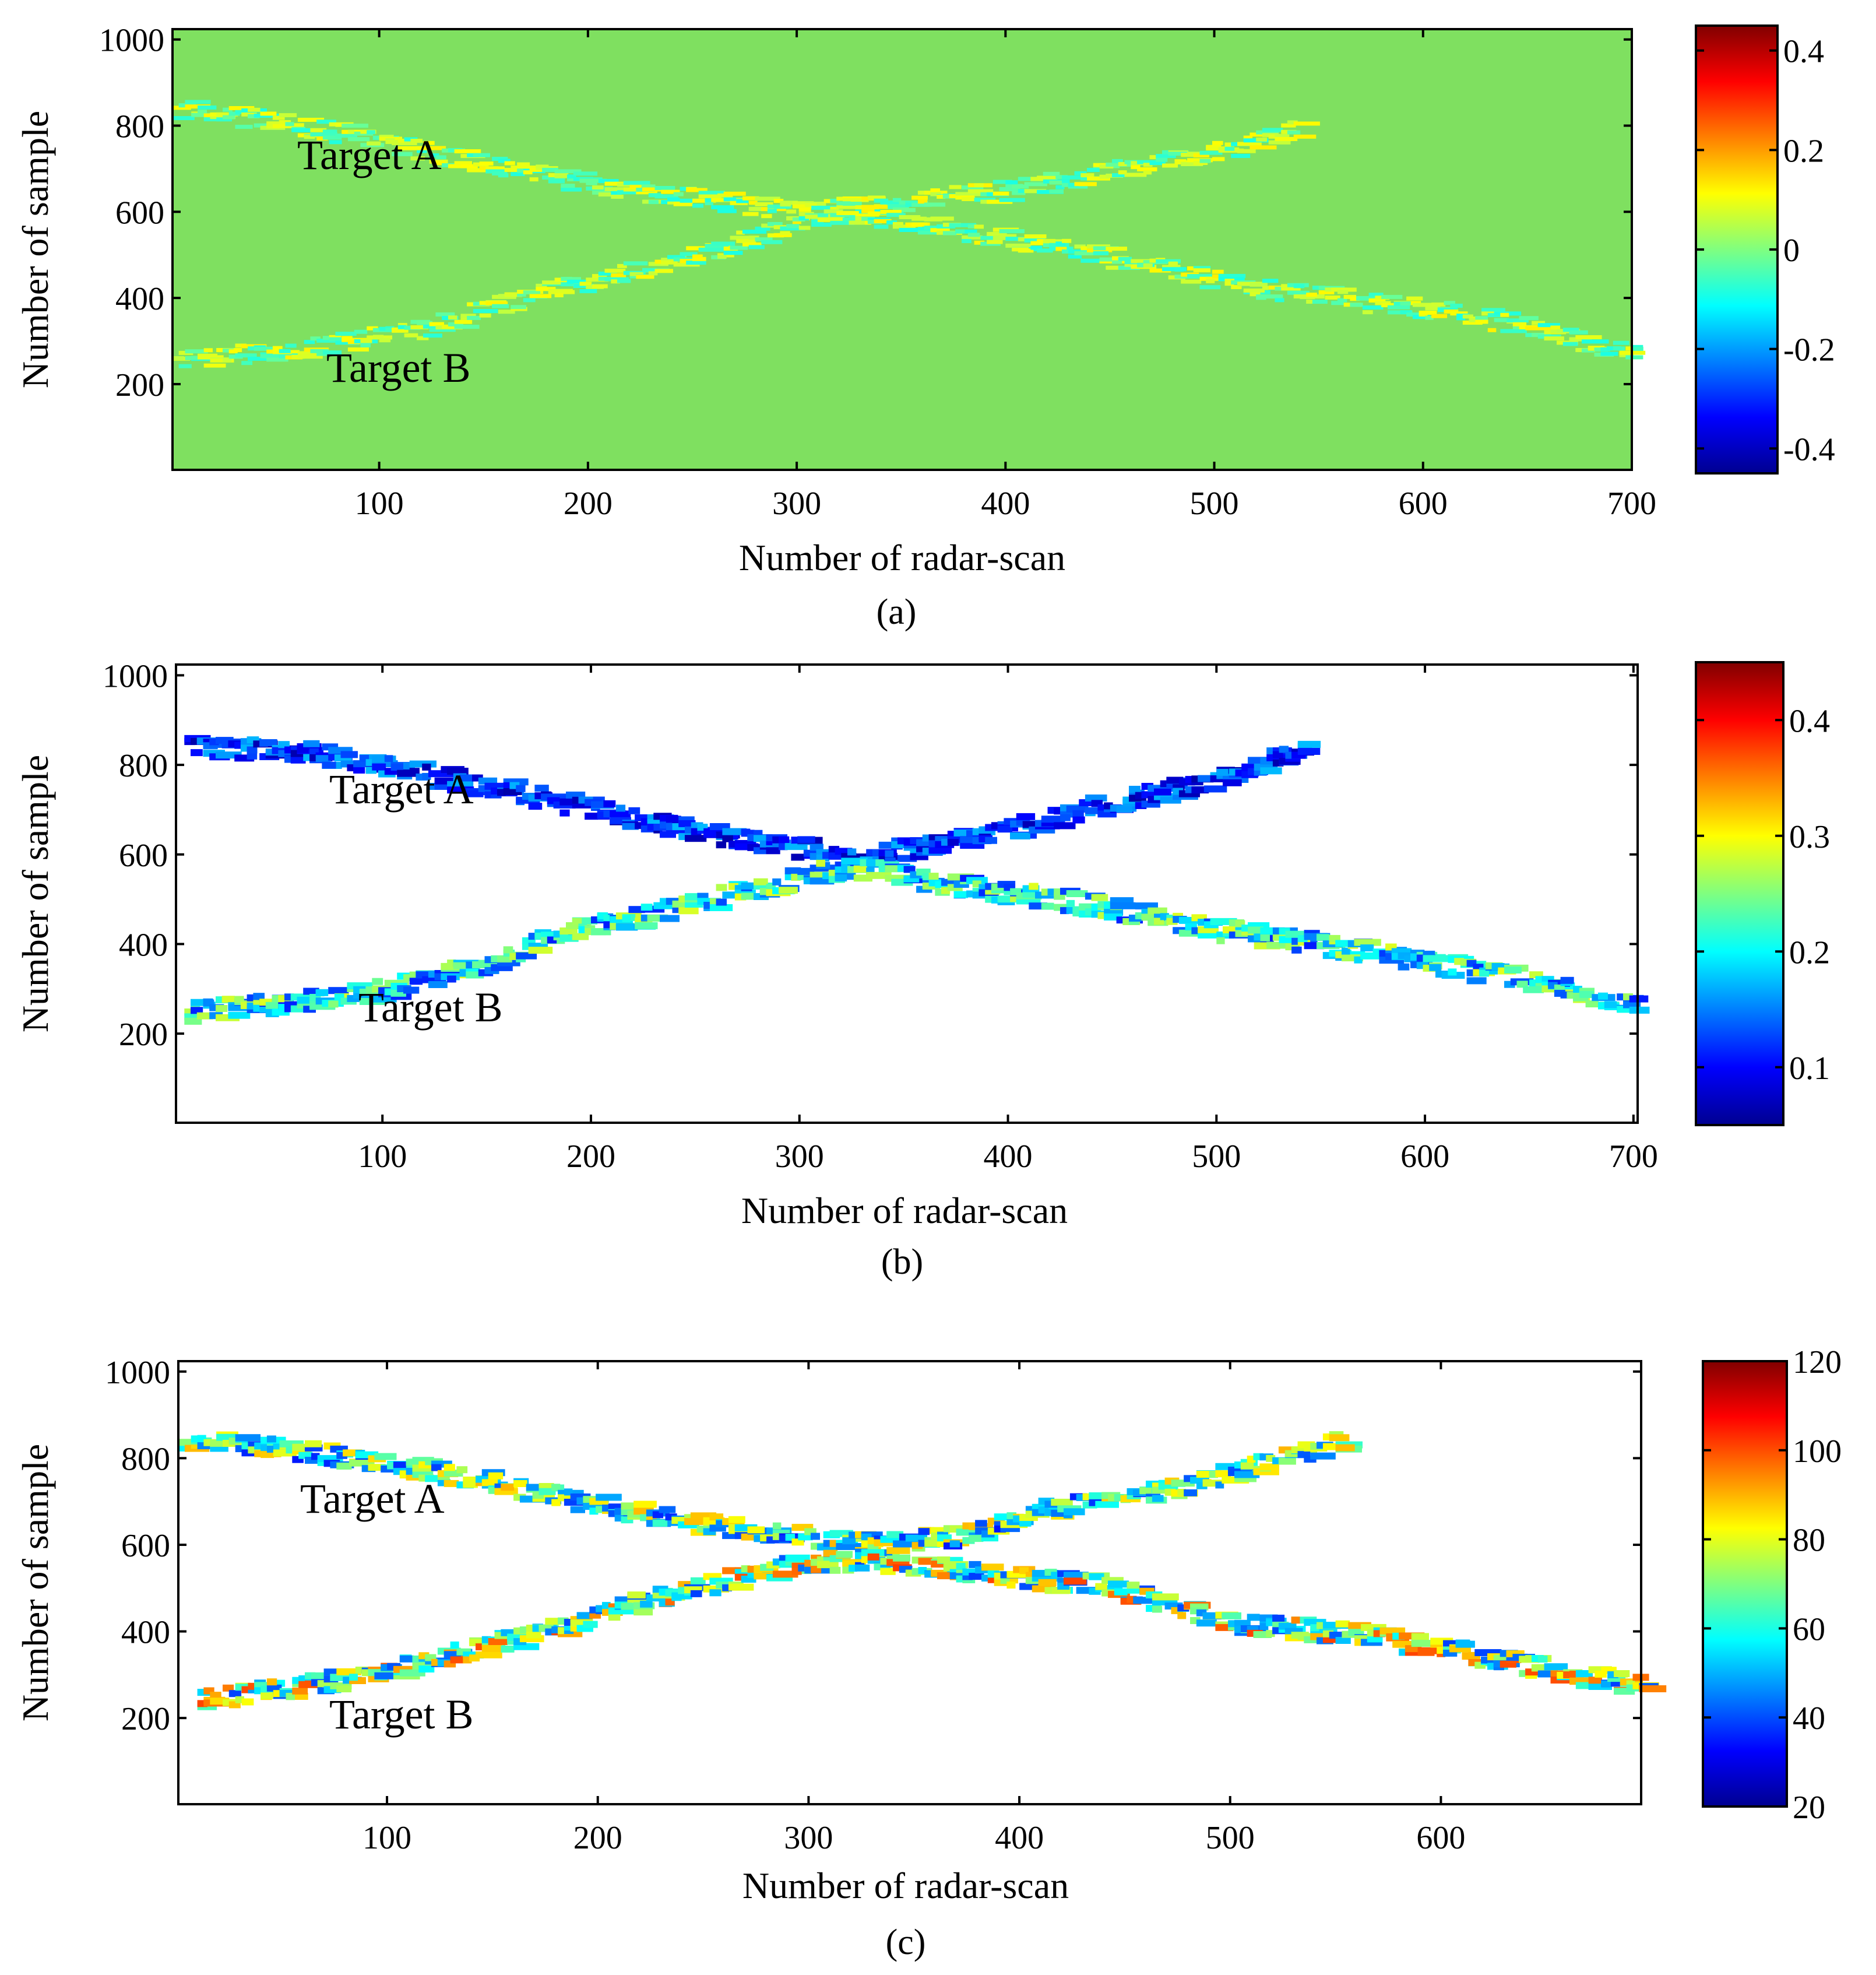 This screenshot has height=1975, width=1876. I want to click on colorbar-tick-label: 120, so click(1818, 1362).